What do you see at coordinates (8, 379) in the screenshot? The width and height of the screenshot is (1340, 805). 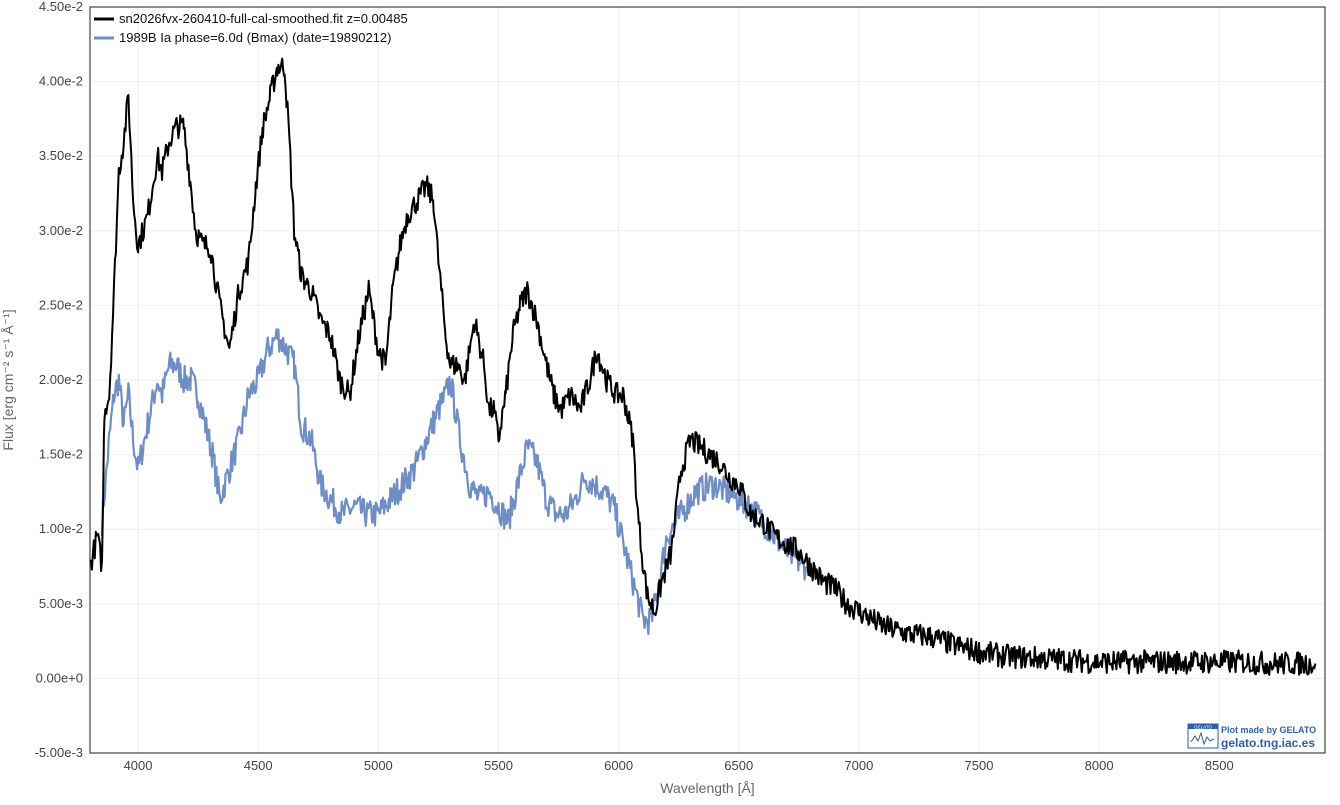 I see `y-axis-title: Flux [erg cm⁻² s⁻¹ Å⁻¹]` at bounding box center [8, 379].